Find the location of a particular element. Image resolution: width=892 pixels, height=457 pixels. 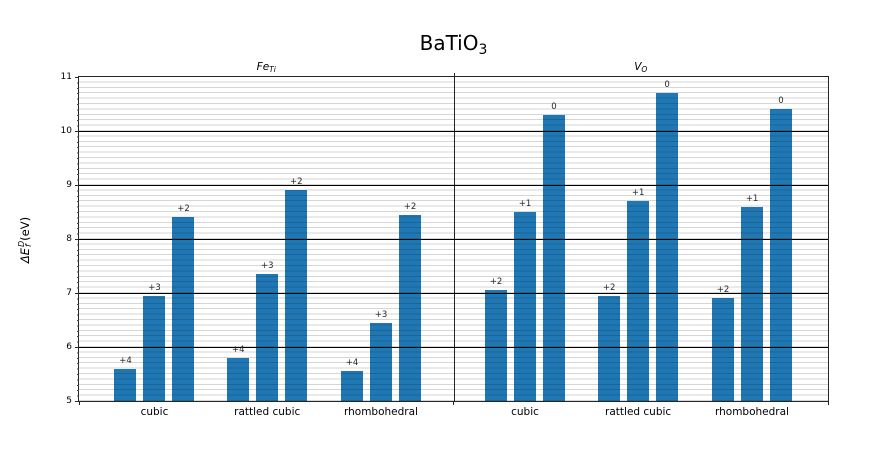

panel-title-fe-ti: FeTi is located at coordinates (266, 67).